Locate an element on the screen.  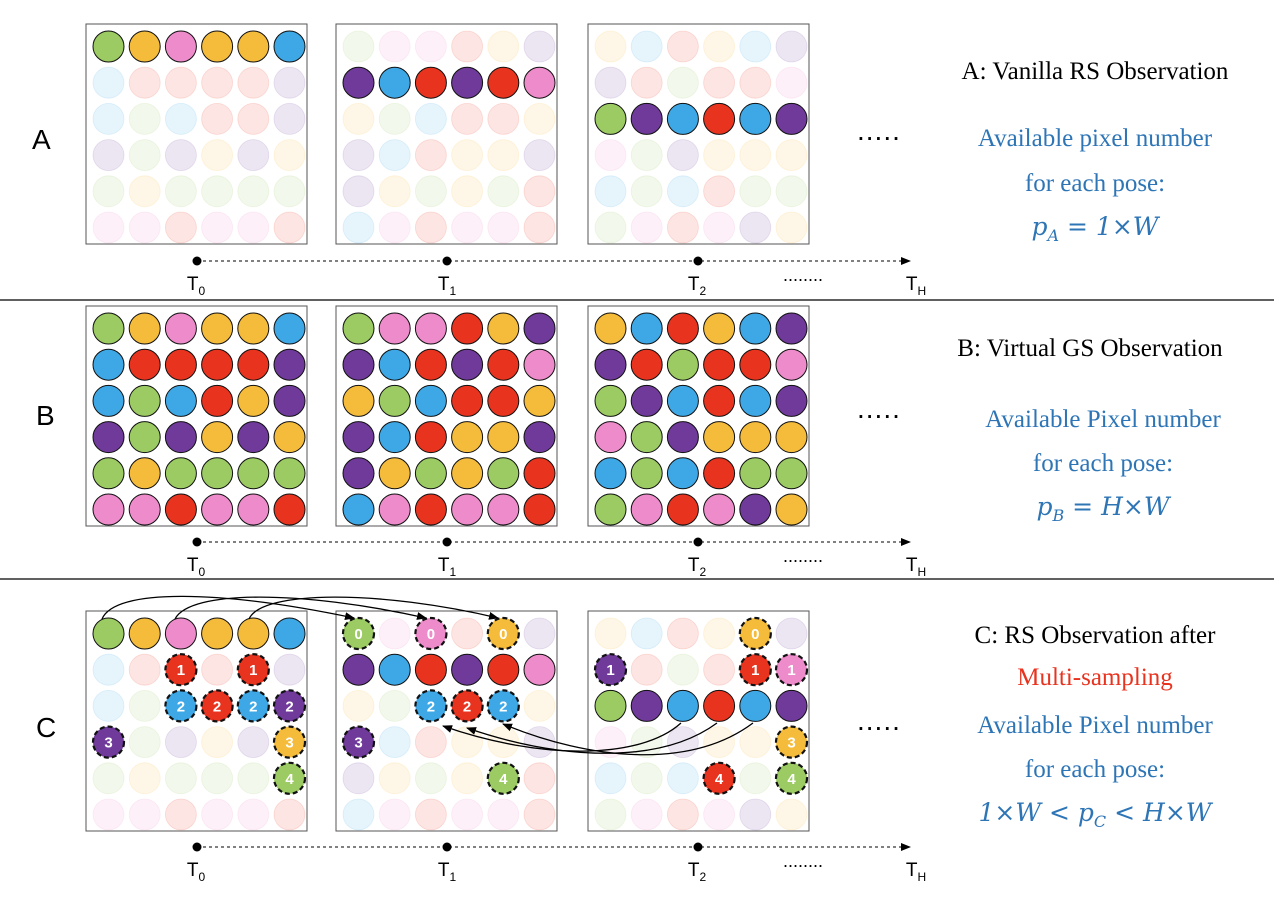
sampling-arrow is located at coordinates (592, 738).